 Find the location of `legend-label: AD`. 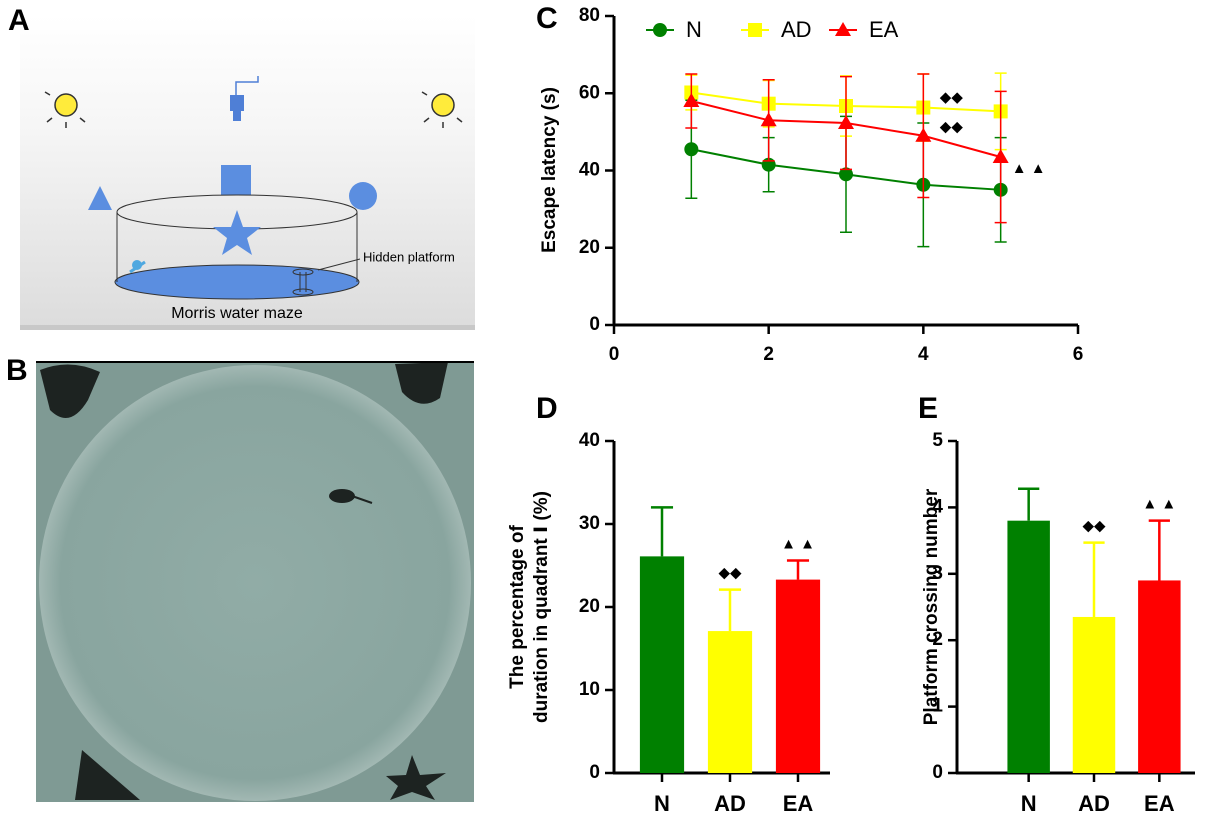

legend-label: AD is located at coordinates (796, 29).